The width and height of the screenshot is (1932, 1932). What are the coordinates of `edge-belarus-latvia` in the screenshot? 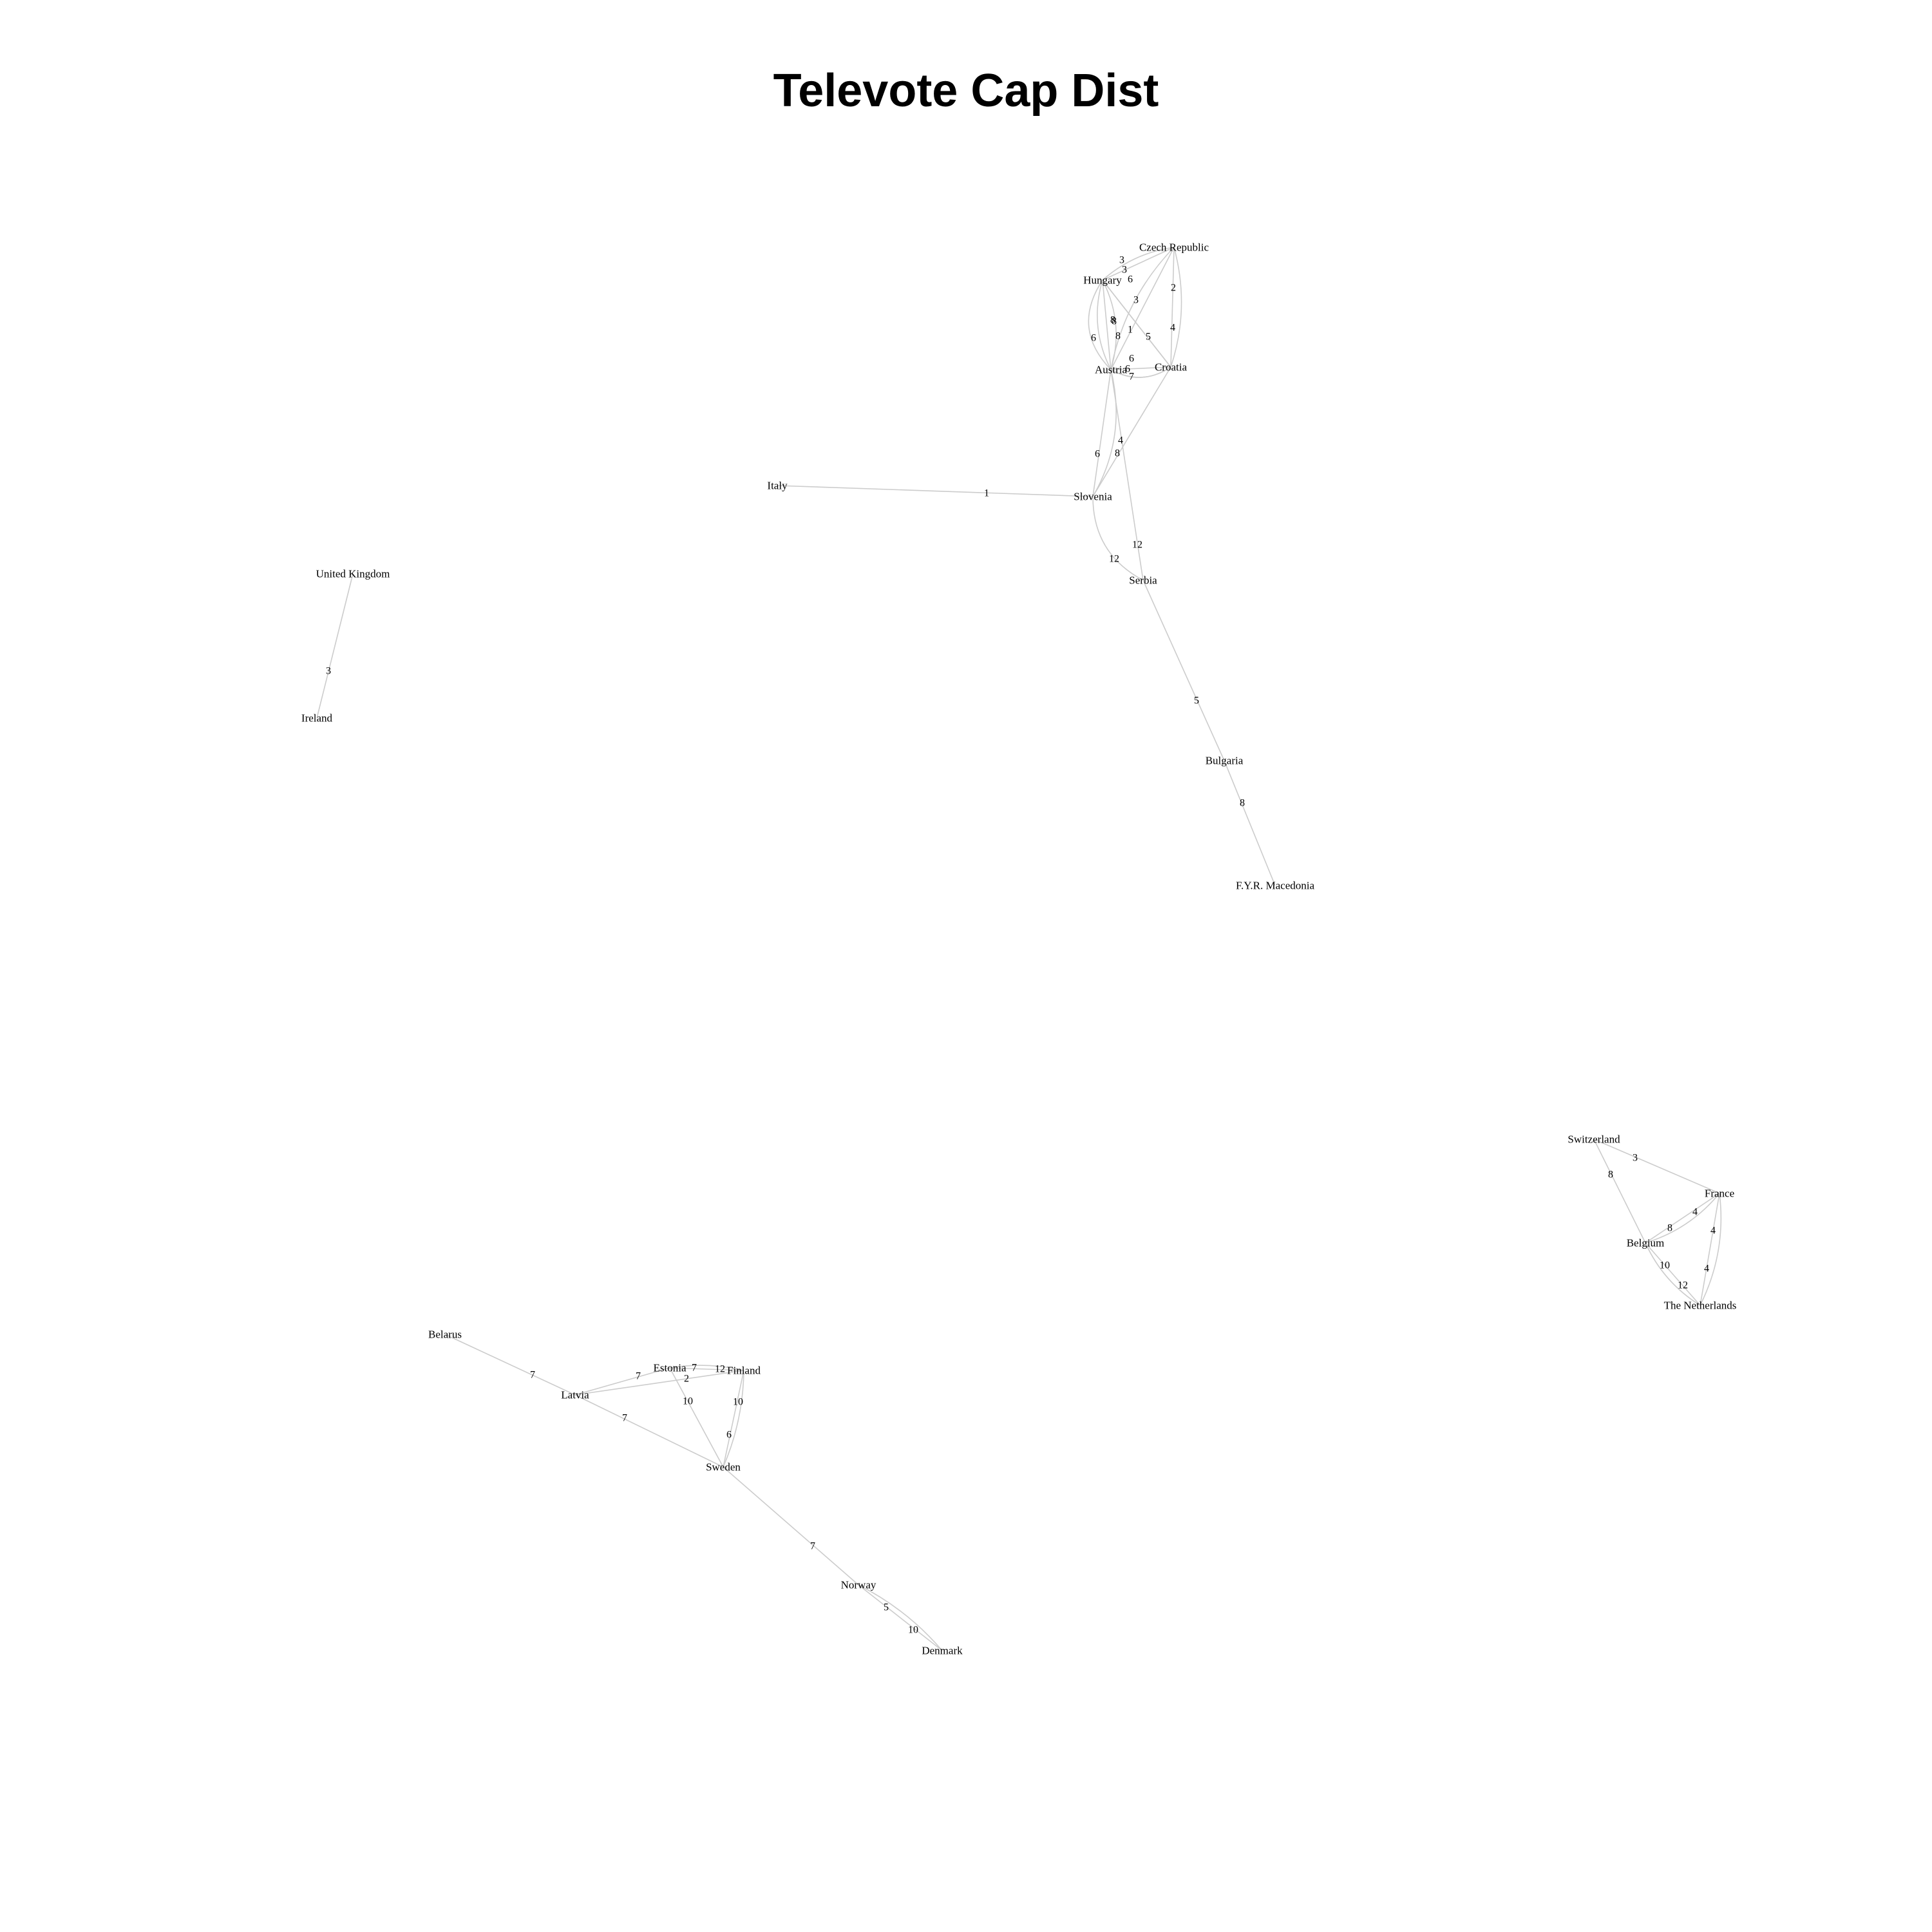 It's located at (510, 1365).